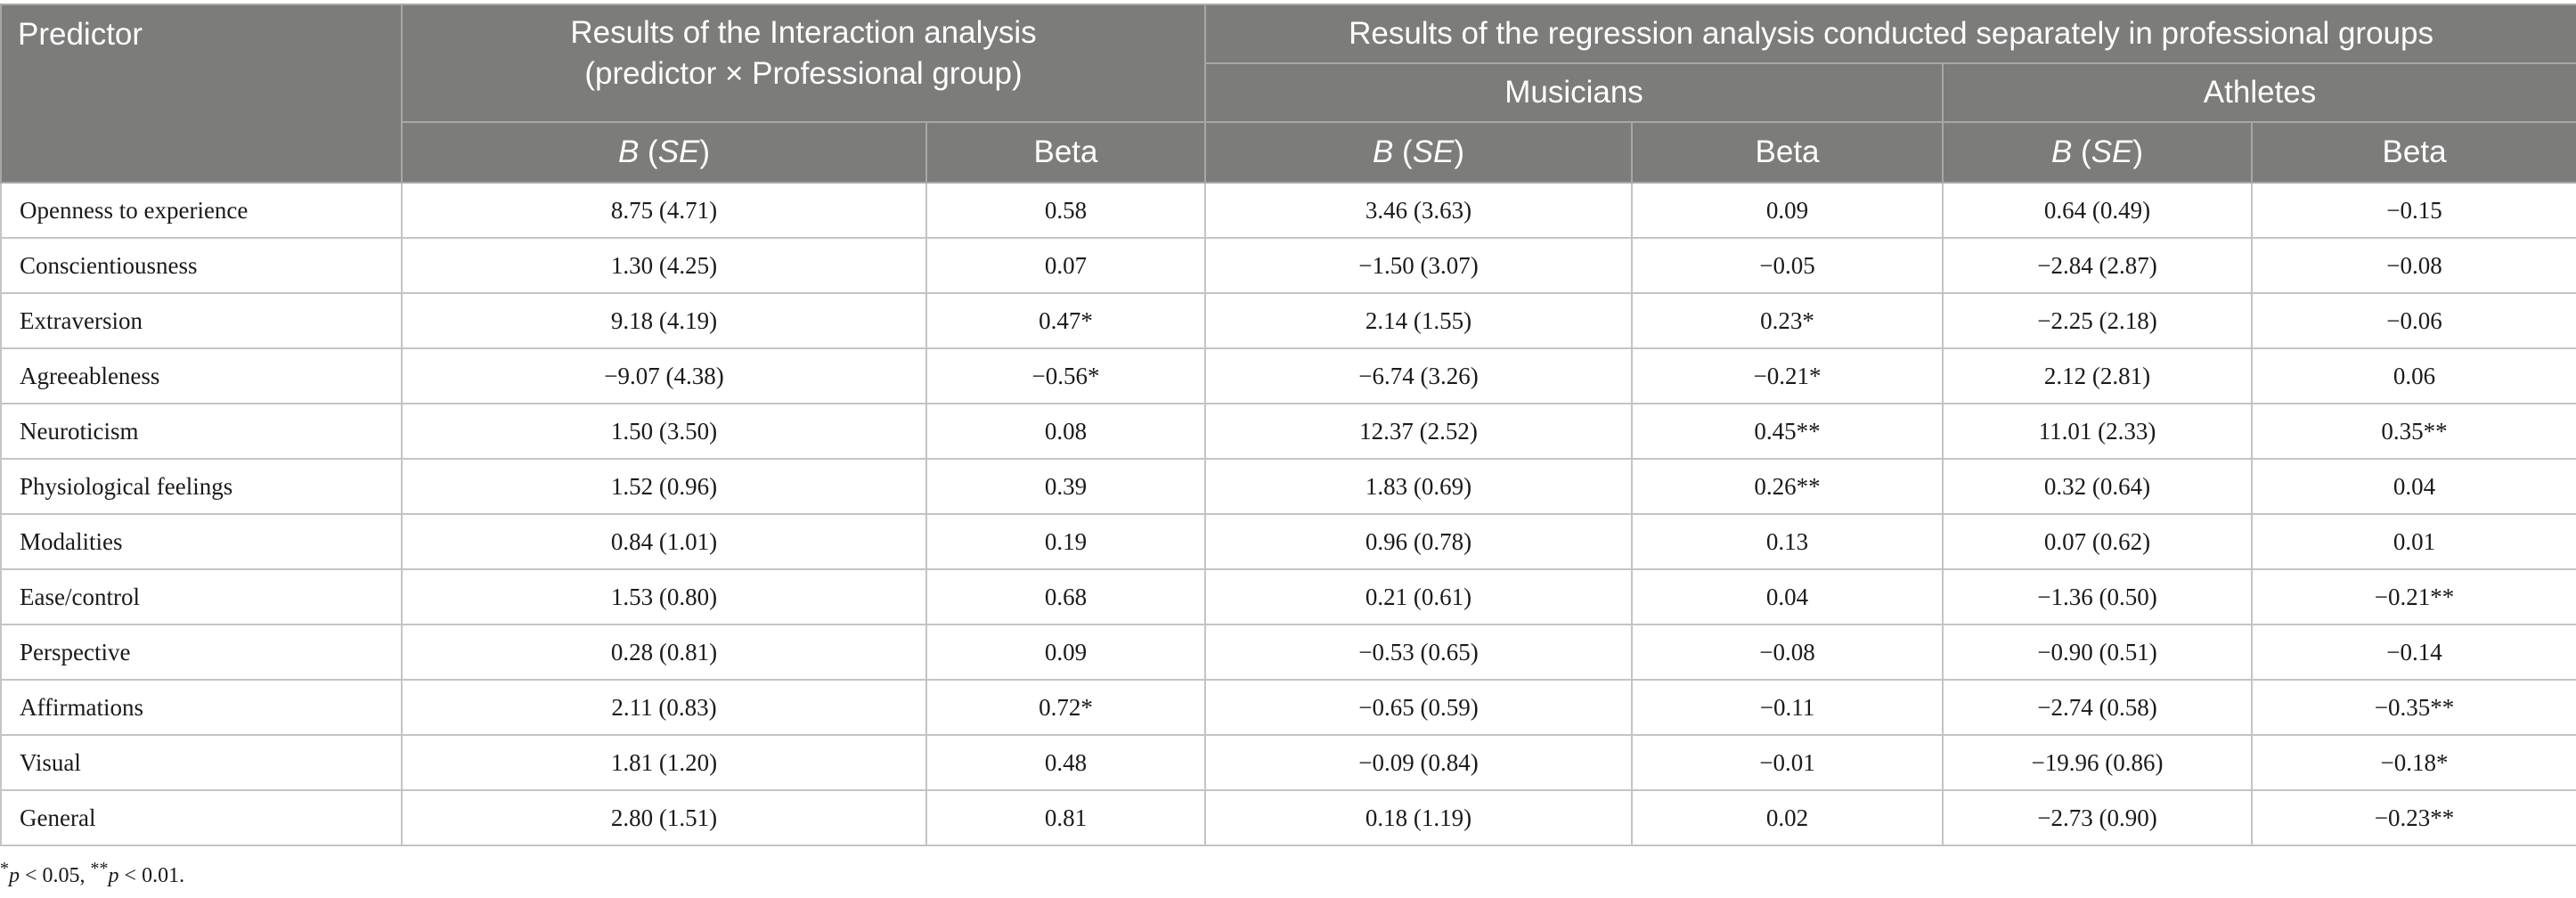 This screenshot has width=2576, height=898. I want to click on interaction-b-se-cell: 1.50 (3.50), so click(664, 431).